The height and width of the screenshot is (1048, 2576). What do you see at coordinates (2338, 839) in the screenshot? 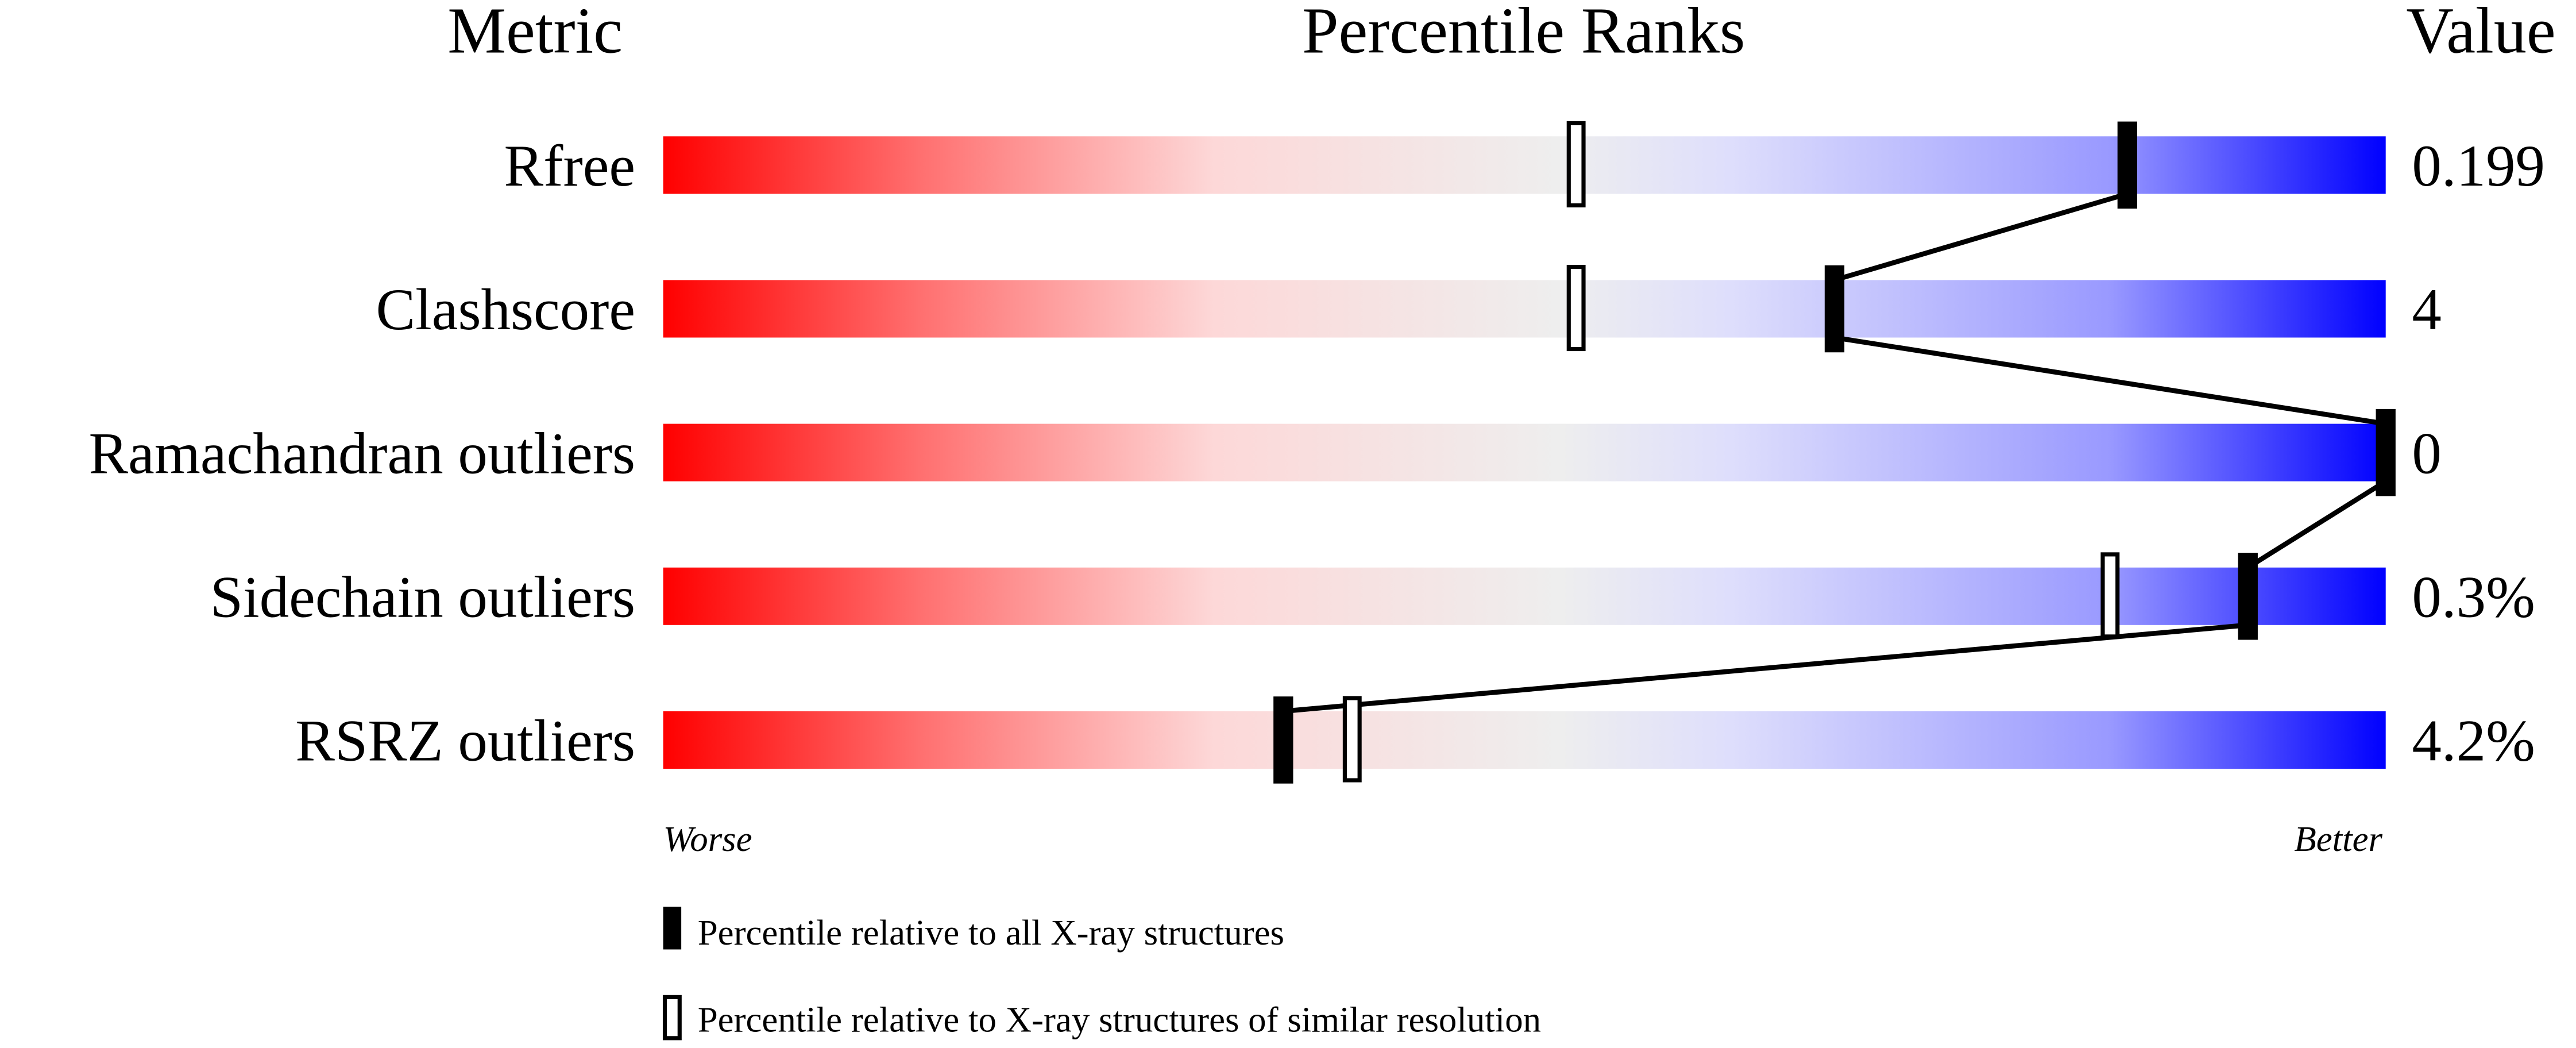
I see `better-label: Better` at bounding box center [2338, 839].